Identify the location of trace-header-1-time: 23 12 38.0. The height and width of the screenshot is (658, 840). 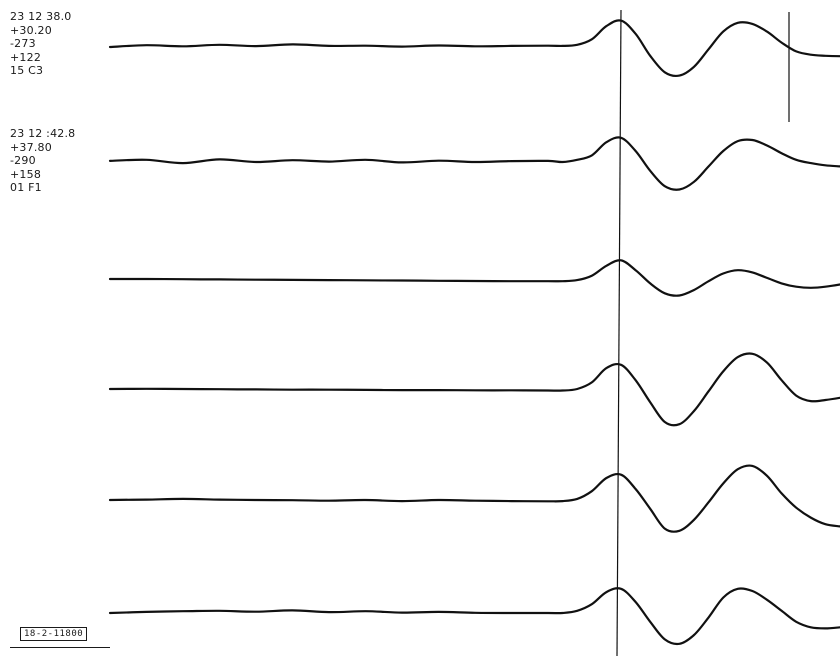
(41, 16).